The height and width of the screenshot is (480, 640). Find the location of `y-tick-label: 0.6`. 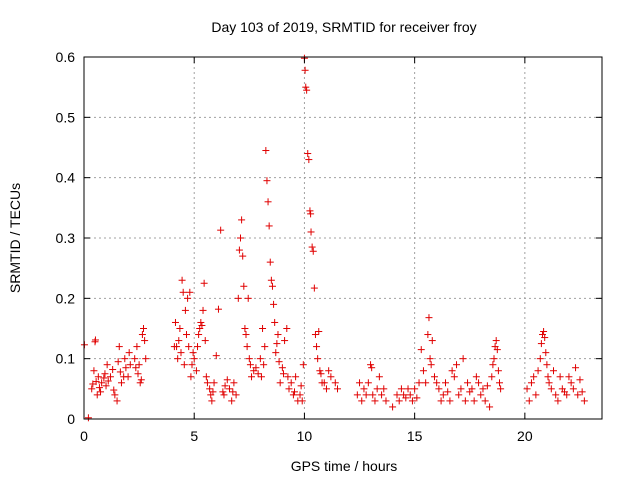

y-tick-label: 0.6 is located at coordinates (66, 57).